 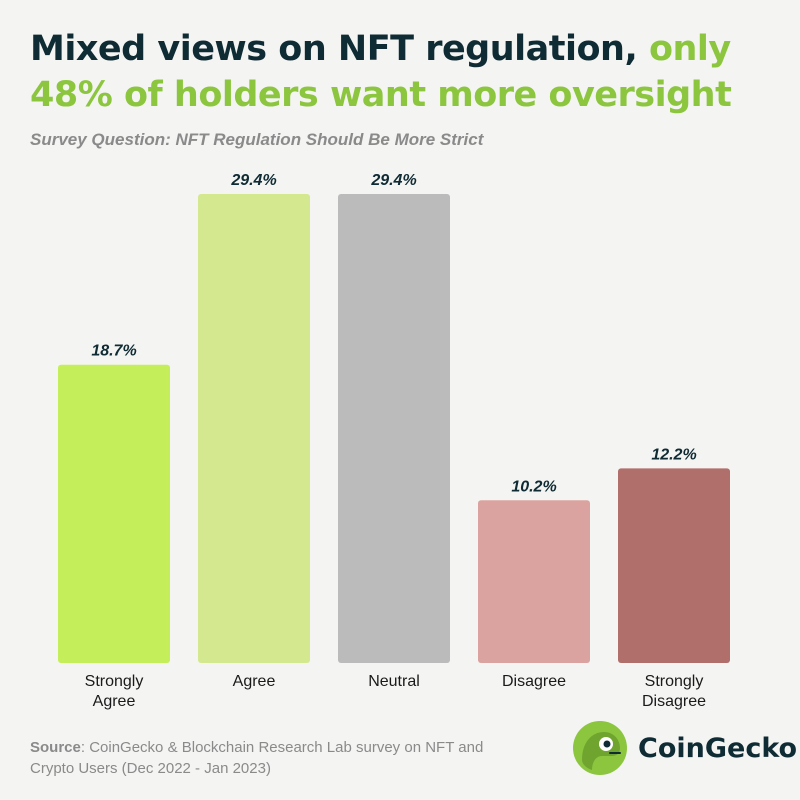 I want to click on gecko-logo-icon, so click(x=600, y=748).